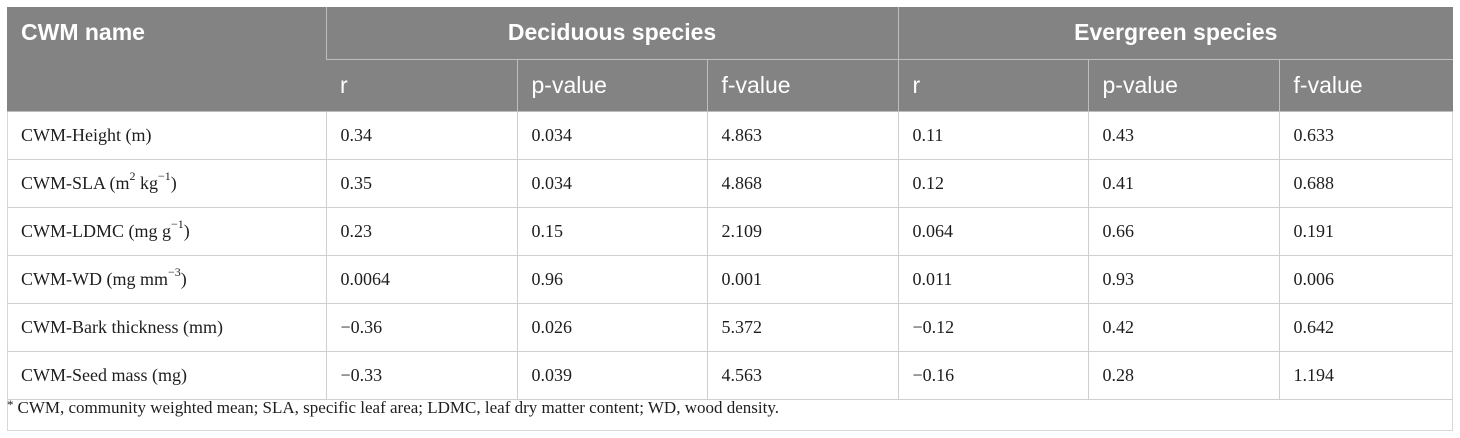 This screenshot has height=438, width=1460. Describe the element at coordinates (1175, 33) in the screenshot. I see `group-header-evergreen: Evergreen species` at that location.